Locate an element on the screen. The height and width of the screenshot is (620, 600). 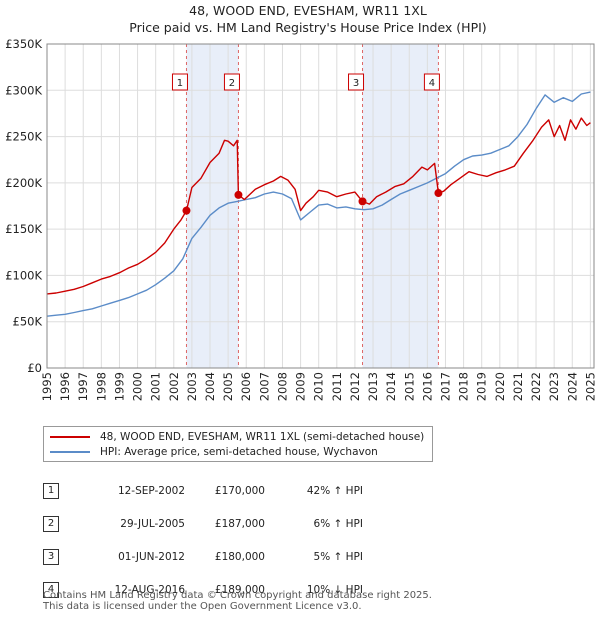
sale-date: 12-SEP-2002 is located at coordinates (151, 490).